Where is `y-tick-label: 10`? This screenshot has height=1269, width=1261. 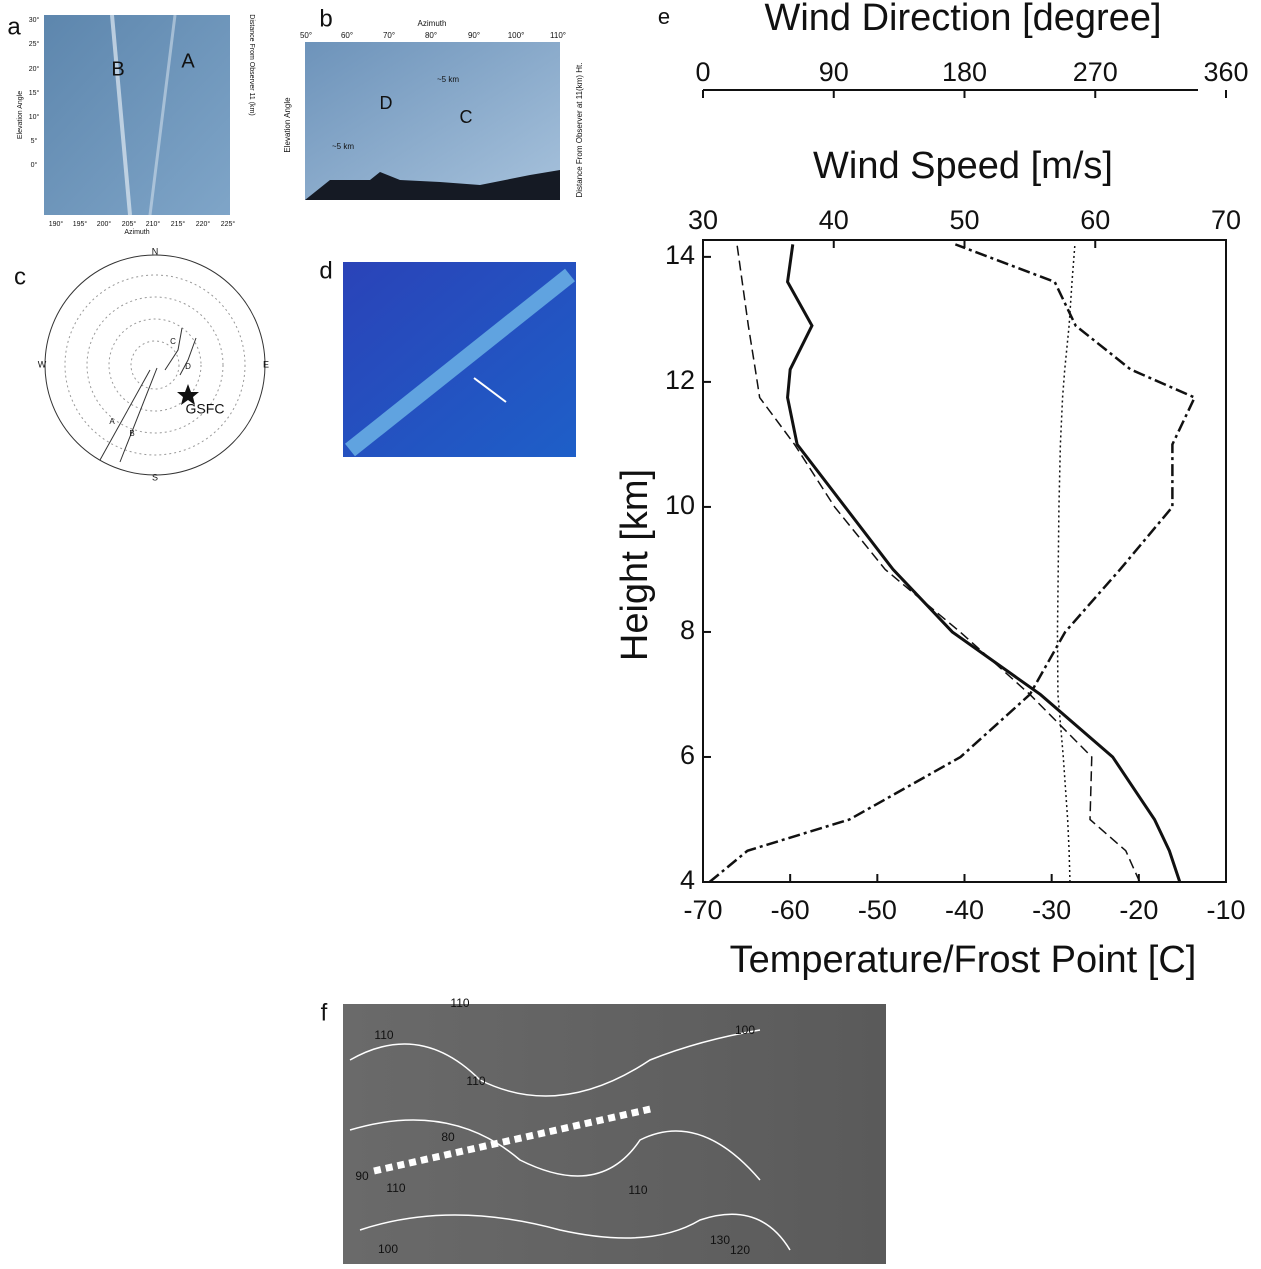 y-tick-label: 10 is located at coordinates (680, 505).